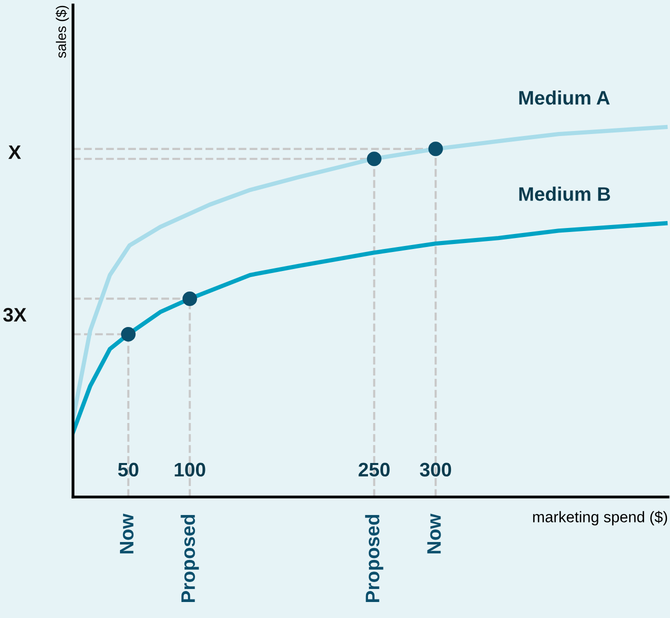 The height and width of the screenshot is (618, 670). I want to click on y-axis-title: sales ($), so click(62, 32).